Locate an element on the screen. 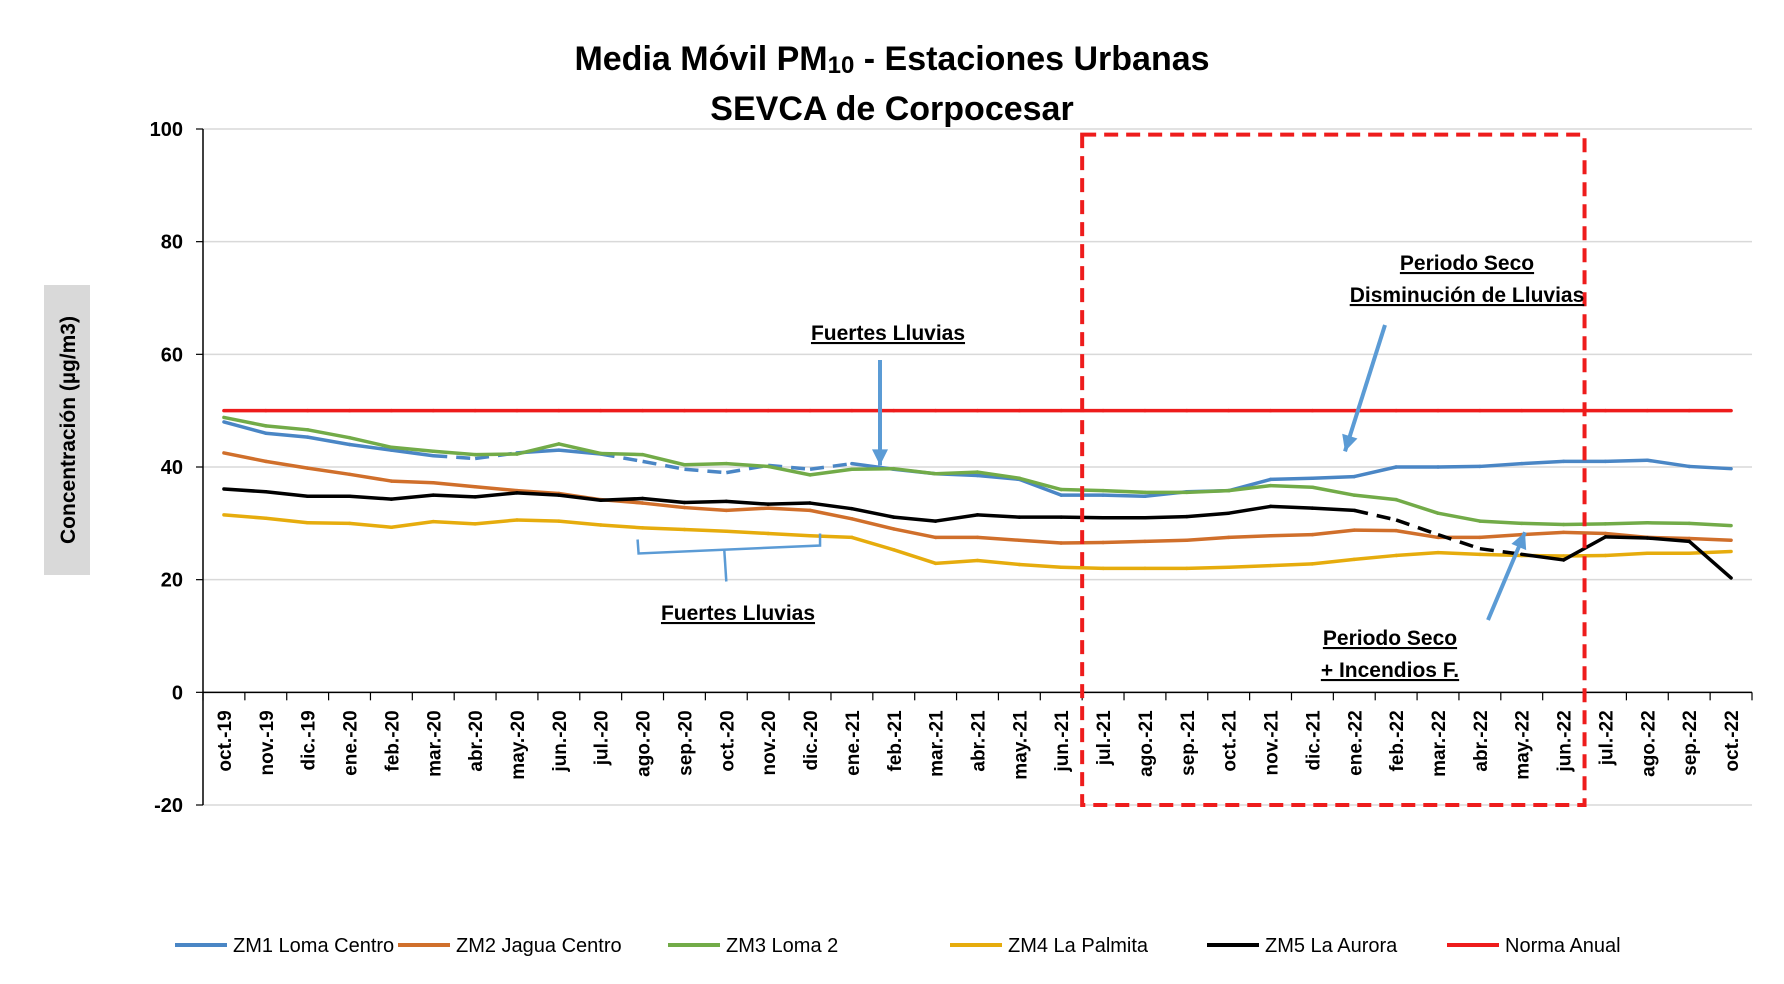  x-tick-label: mar.-22 is located at coordinates (1439, 743).